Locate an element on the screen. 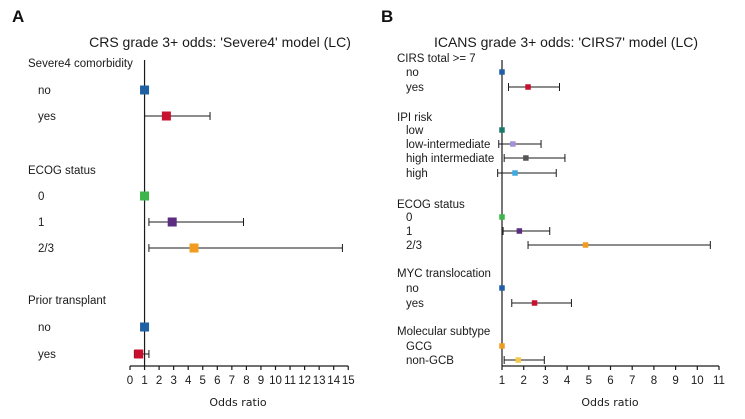  panel-a-x-tick-label: 7 is located at coordinates (232, 381).